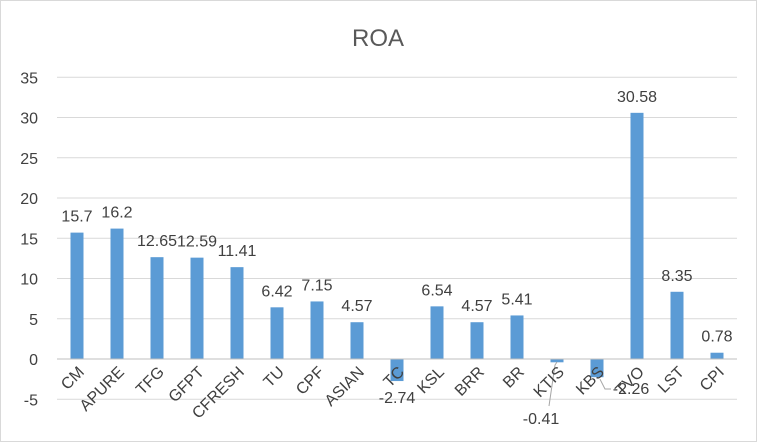 This screenshot has height=442, width=757. Describe the element at coordinates (29, 78) in the screenshot. I see `y-tick-label: 35` at that location.